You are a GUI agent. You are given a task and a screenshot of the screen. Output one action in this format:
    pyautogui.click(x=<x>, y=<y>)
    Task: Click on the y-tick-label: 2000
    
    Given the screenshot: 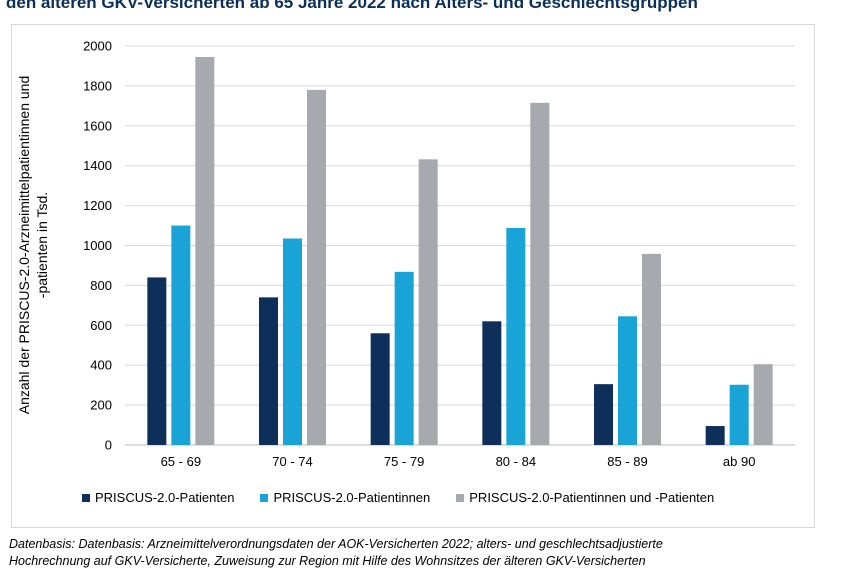 What is the action you would take?
    pyautogui.click(x=97, y=46)
    